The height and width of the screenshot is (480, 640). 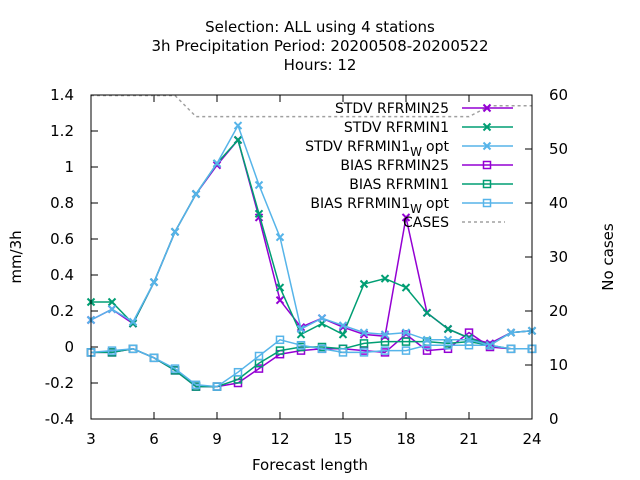 I want to click on legend-label-main: CASES, so click(x=426, y=223).